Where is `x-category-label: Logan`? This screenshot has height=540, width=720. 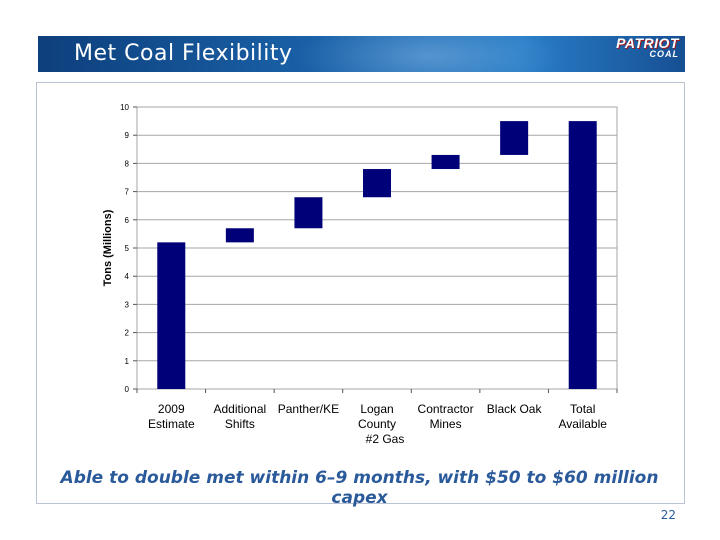 x-category-label: Logan is located at coordinates (376, 409).